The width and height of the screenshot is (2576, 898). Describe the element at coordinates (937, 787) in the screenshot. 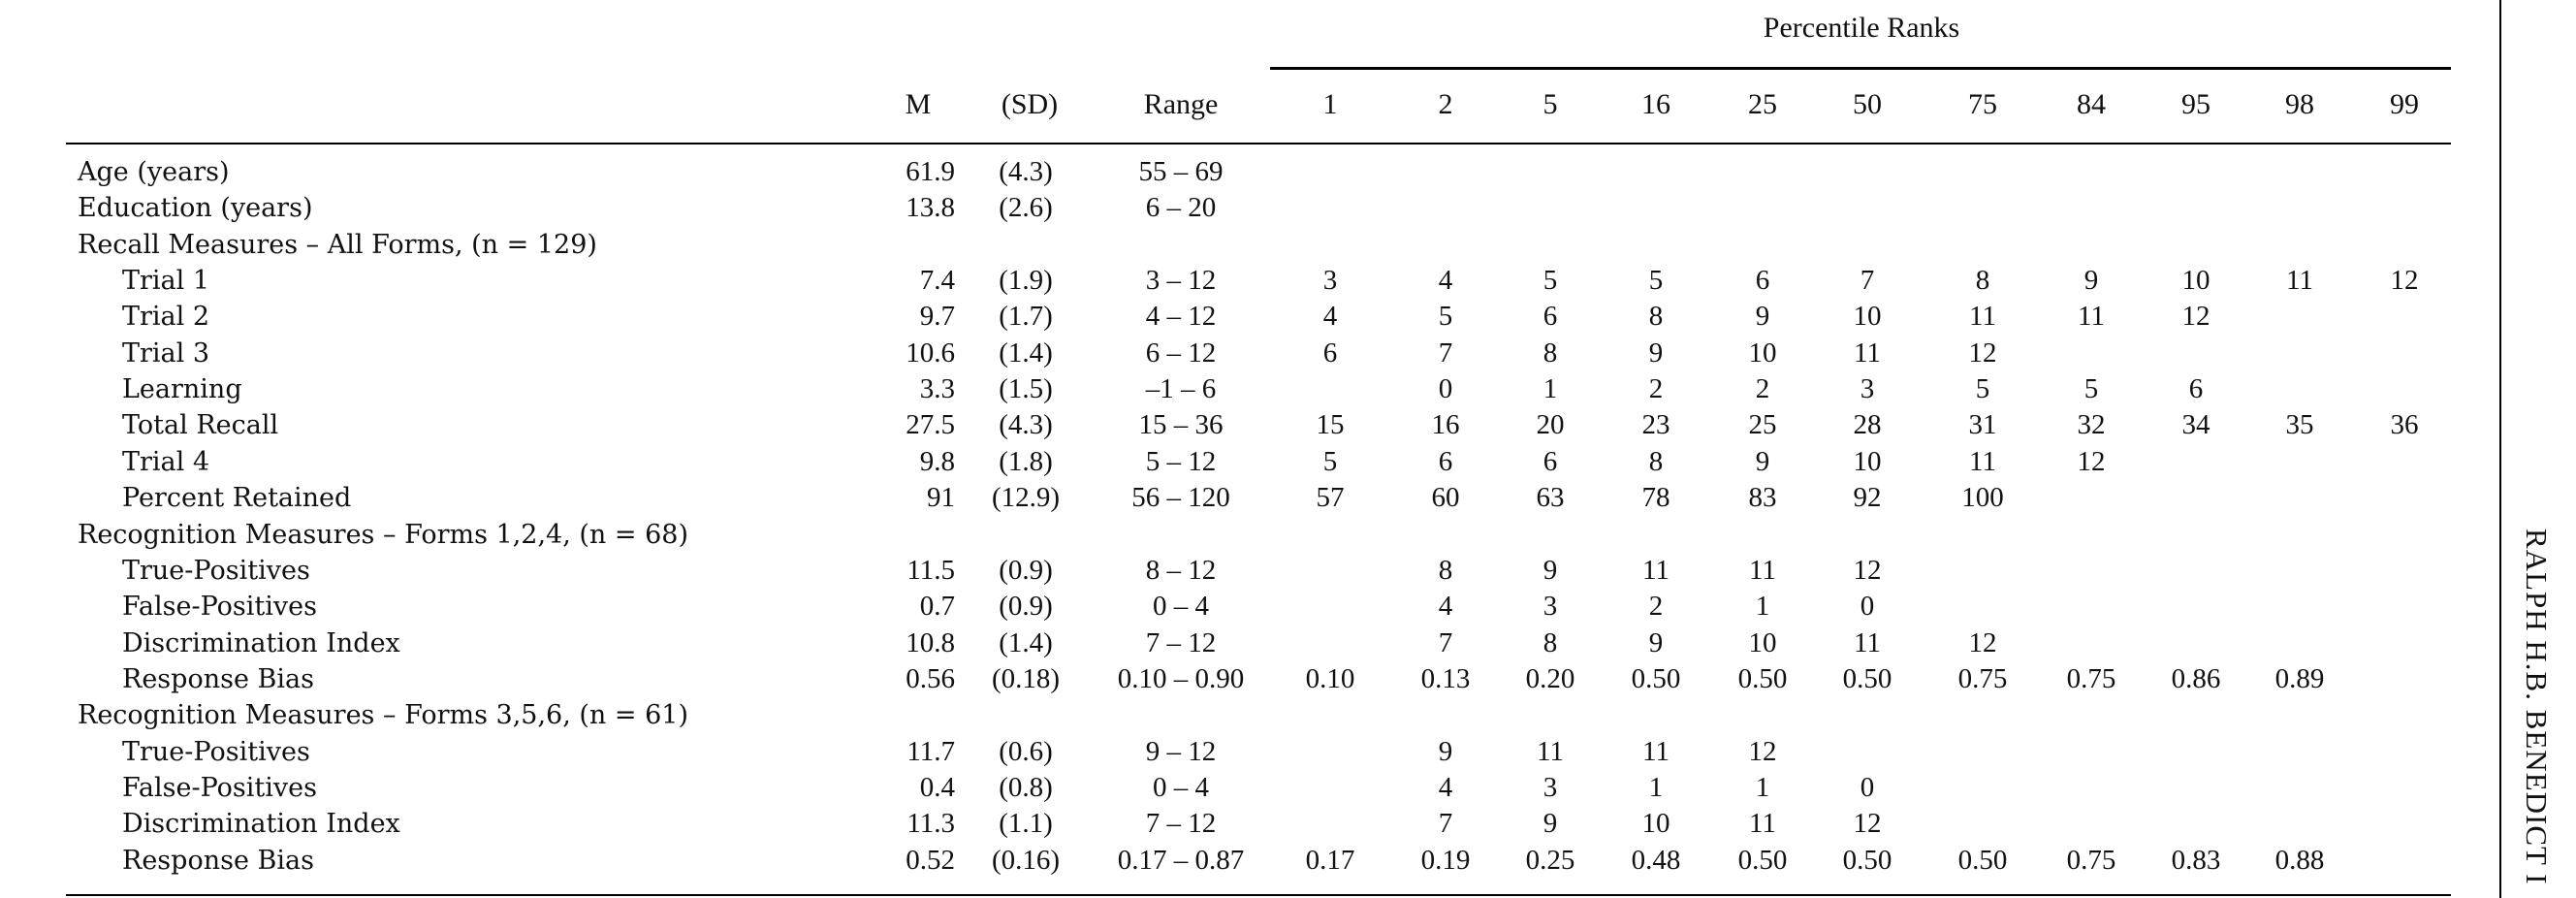

I see `cell-mean: 0.4` at that location.